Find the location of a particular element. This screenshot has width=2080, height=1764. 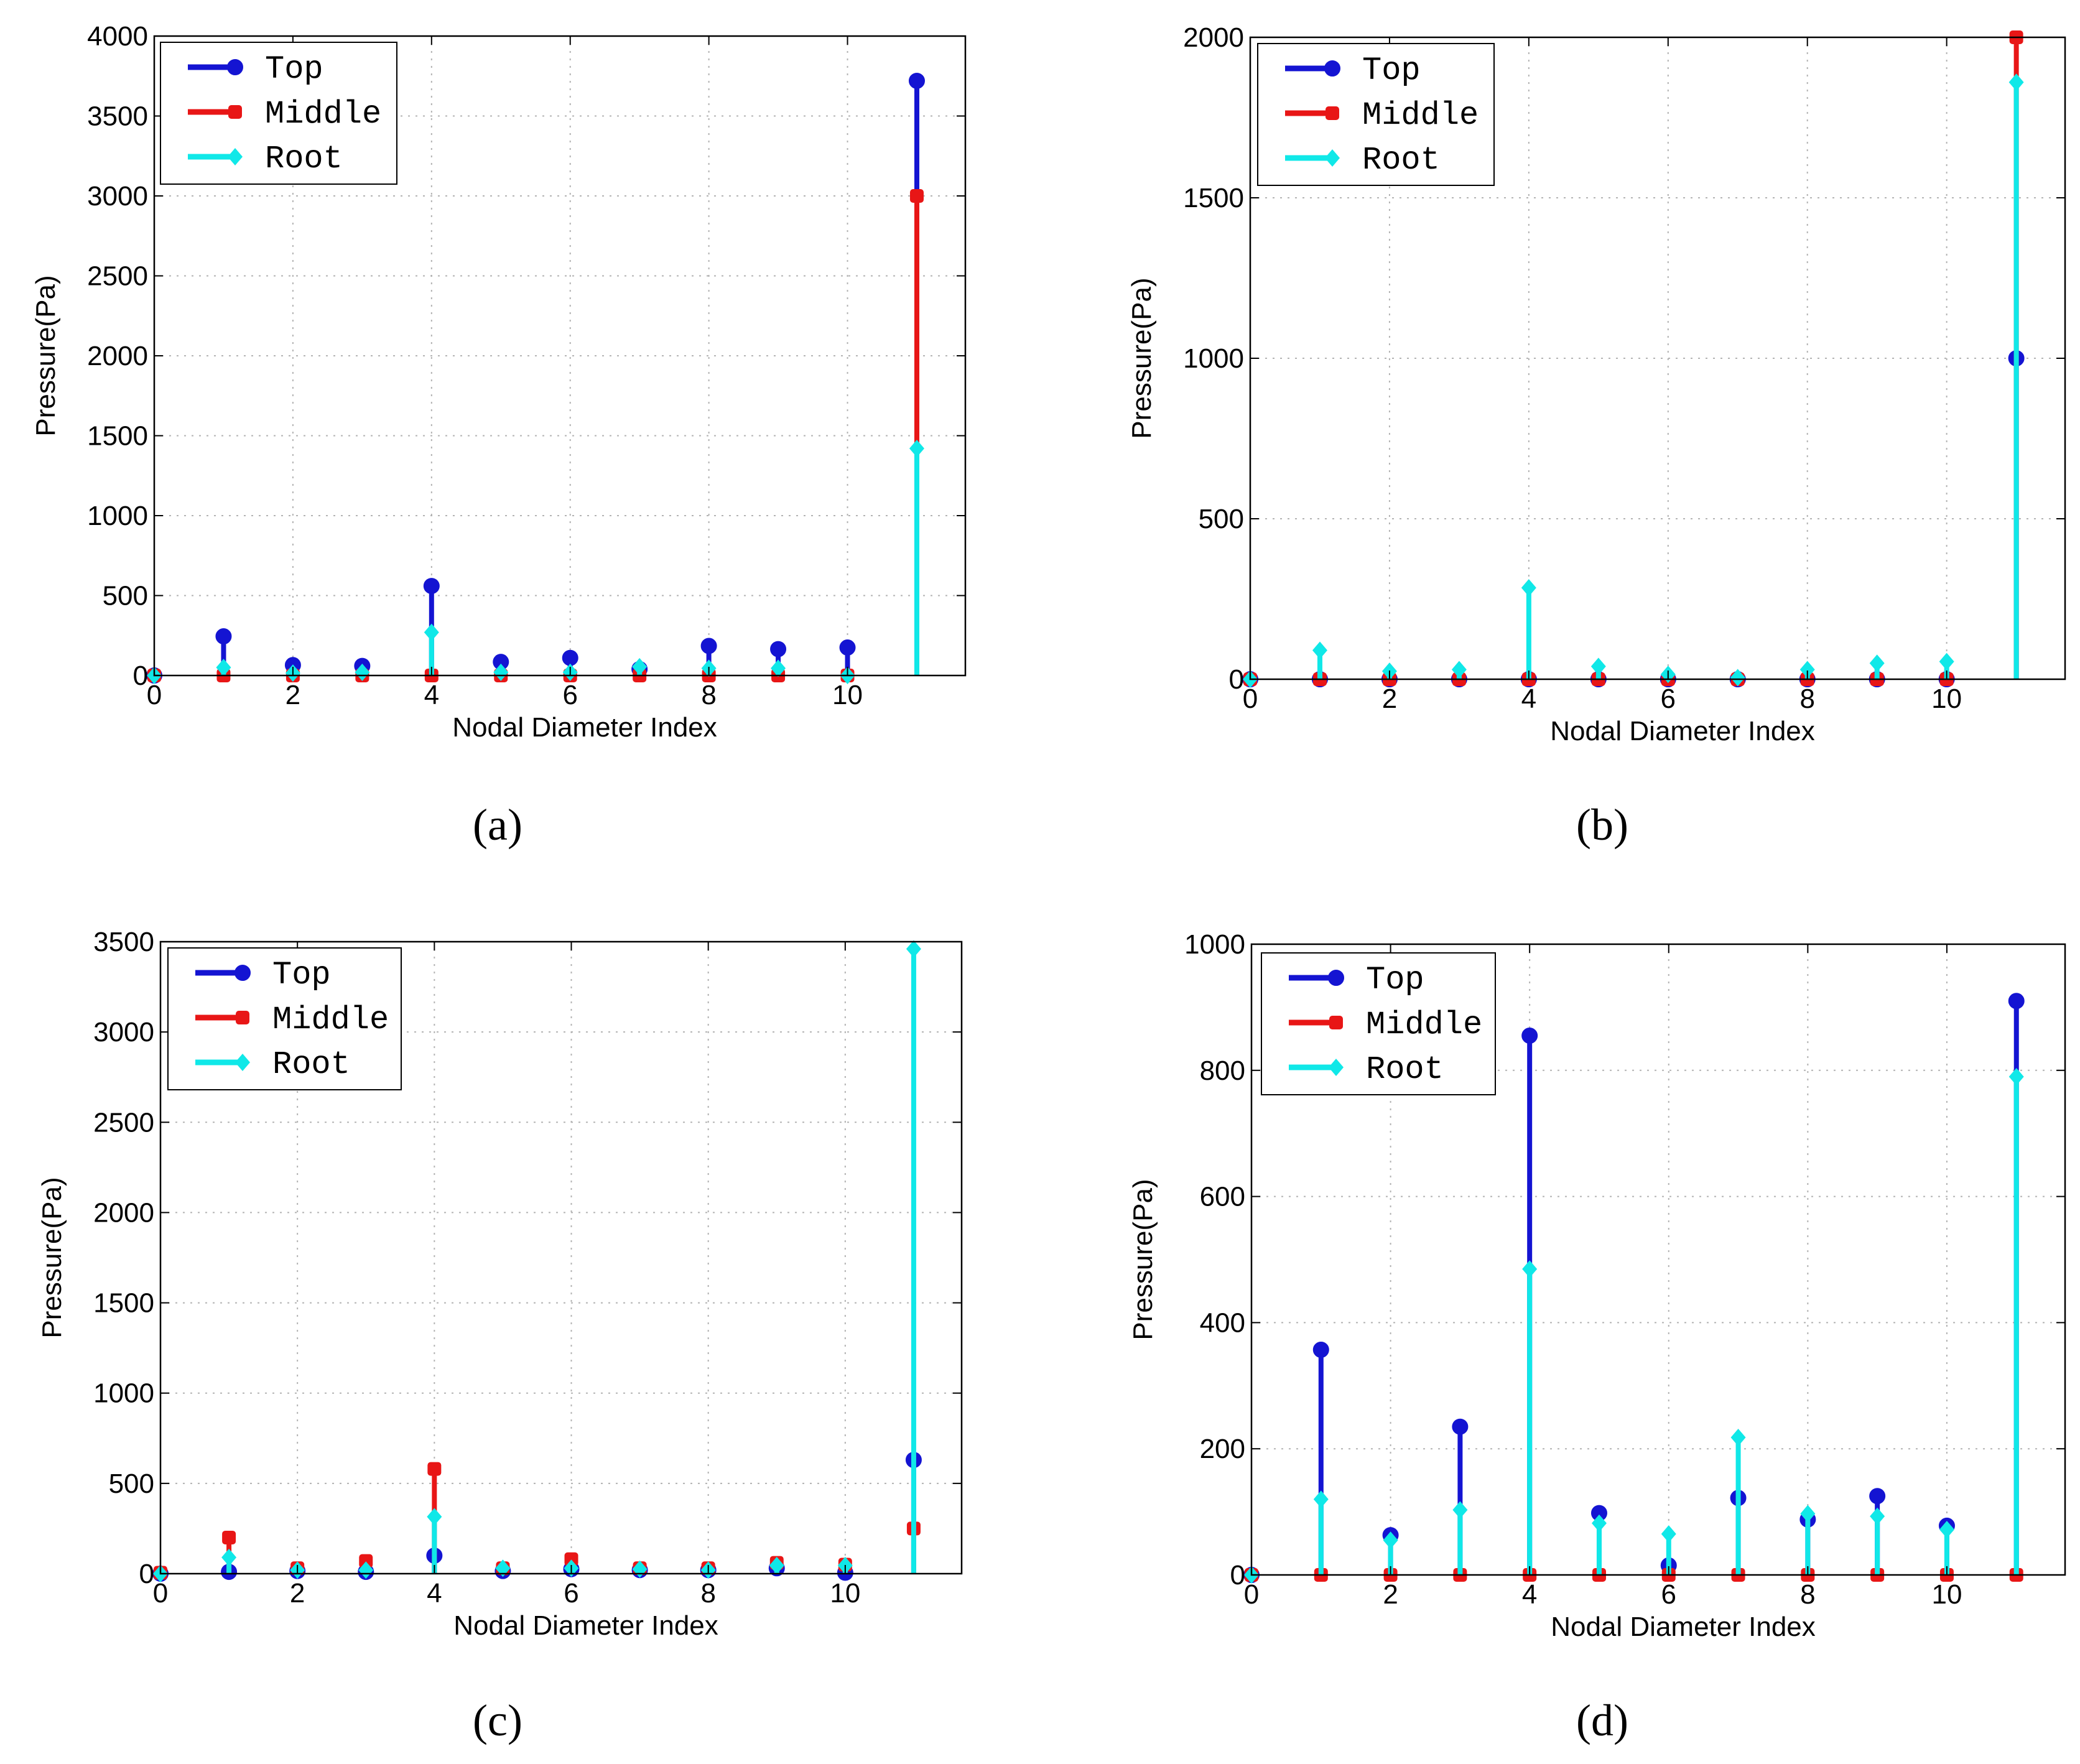

y-tick-label-d: 1000 is located at coordinates (1214, 944).